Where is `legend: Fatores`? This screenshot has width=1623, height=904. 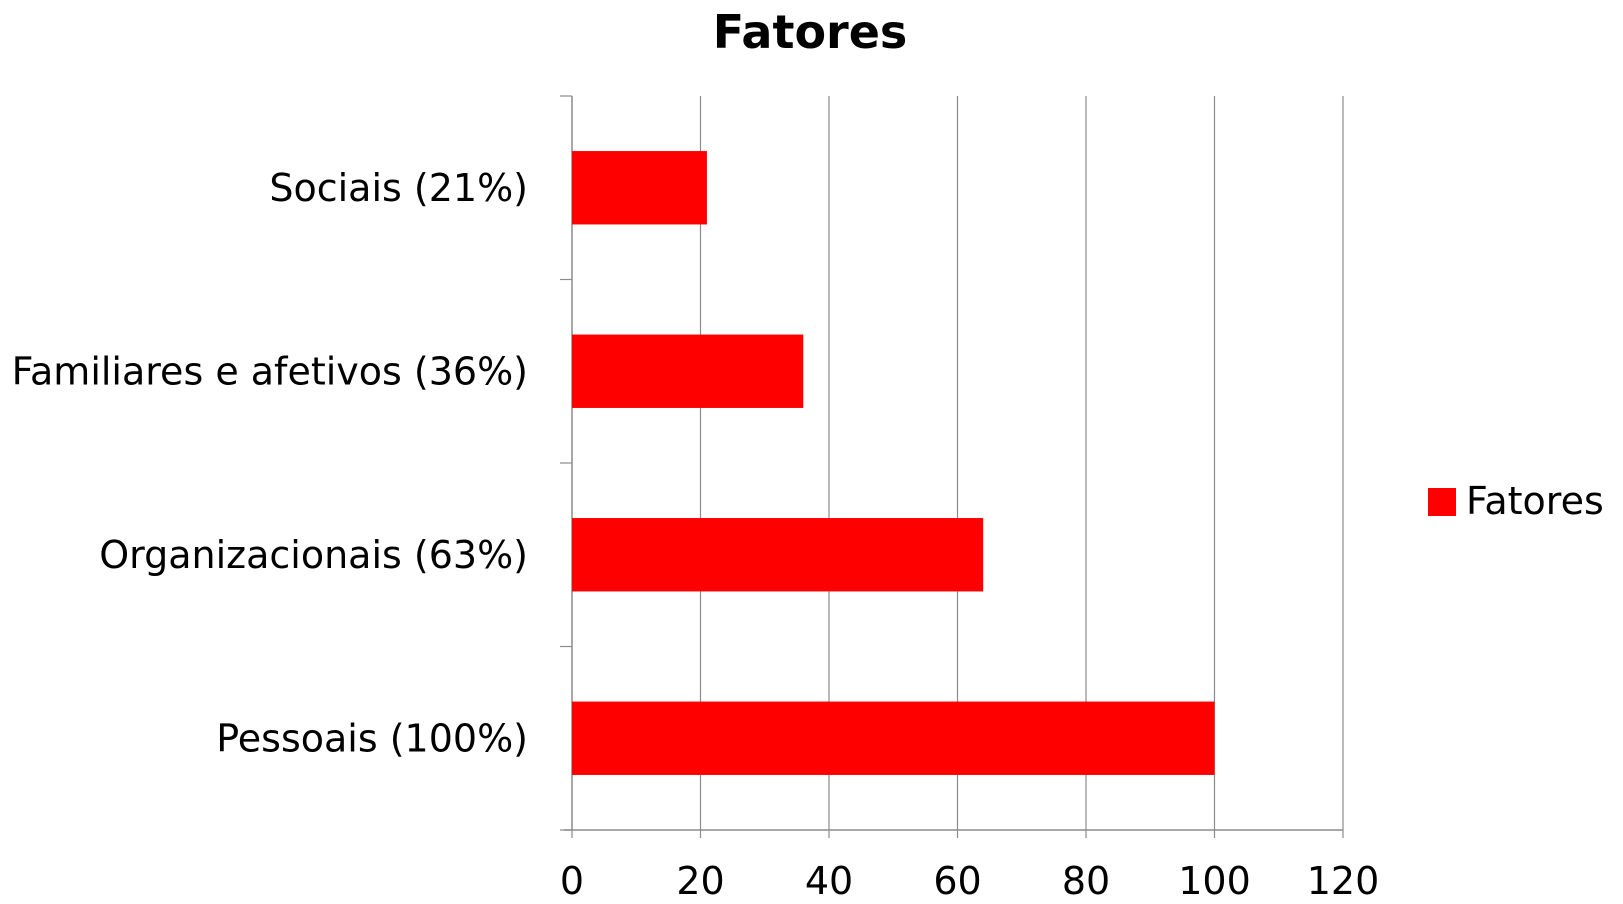 legend: Fatores is located at coordinates (1516, 501).